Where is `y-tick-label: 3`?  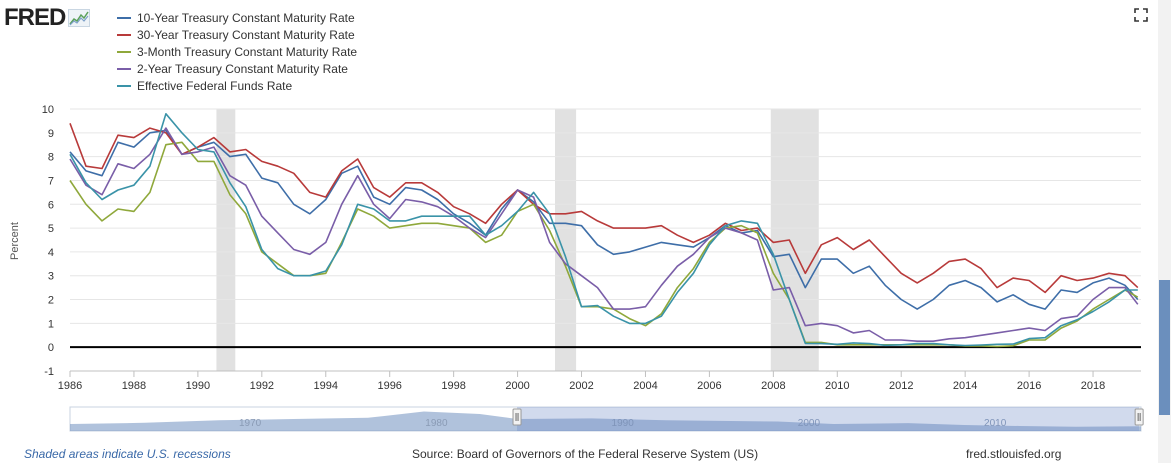
y-tick-label: 3 is located at coordinates (51, 277).